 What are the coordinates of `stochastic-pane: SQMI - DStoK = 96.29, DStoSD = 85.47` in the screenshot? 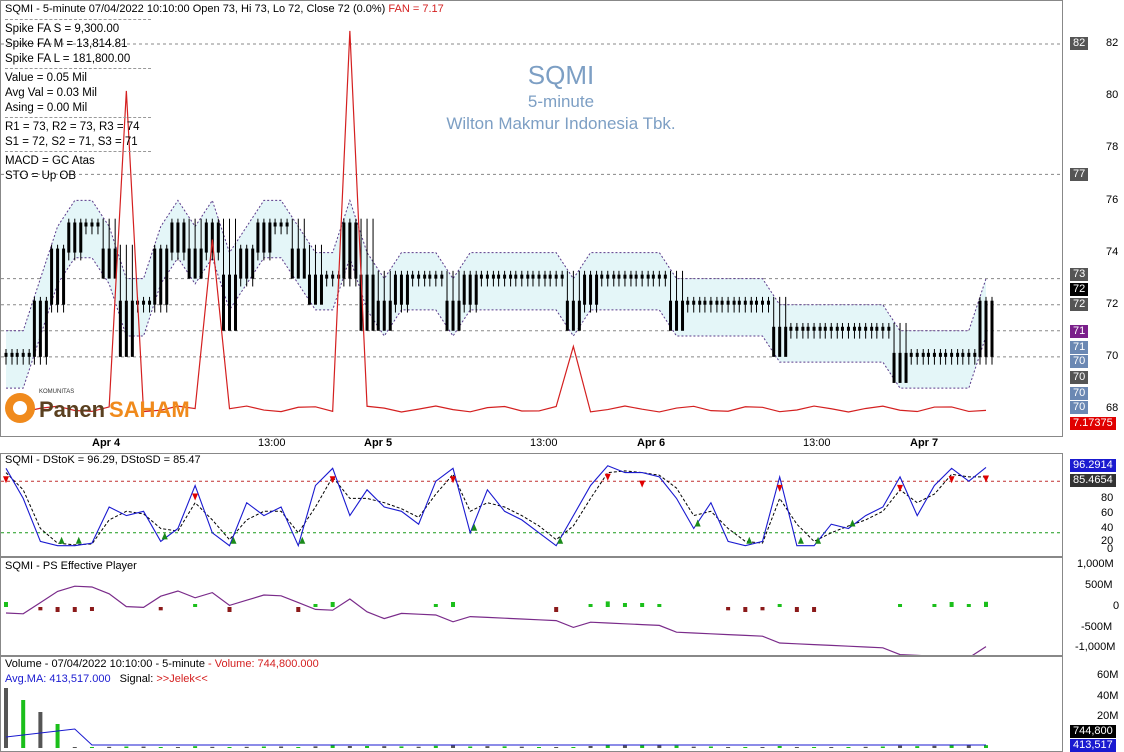 It's located at (531, 505).